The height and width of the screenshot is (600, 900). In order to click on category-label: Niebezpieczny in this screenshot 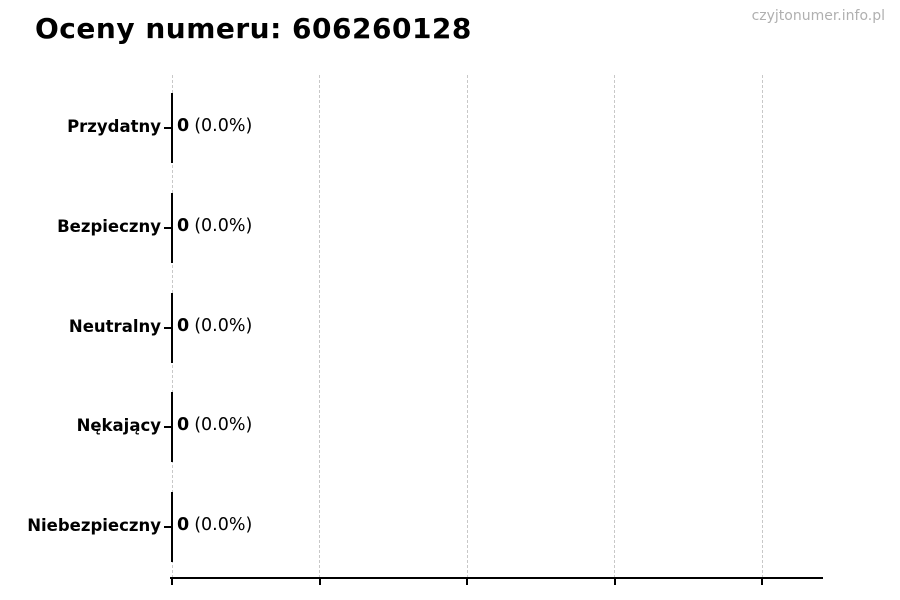, I will do `click(94, 525)`.